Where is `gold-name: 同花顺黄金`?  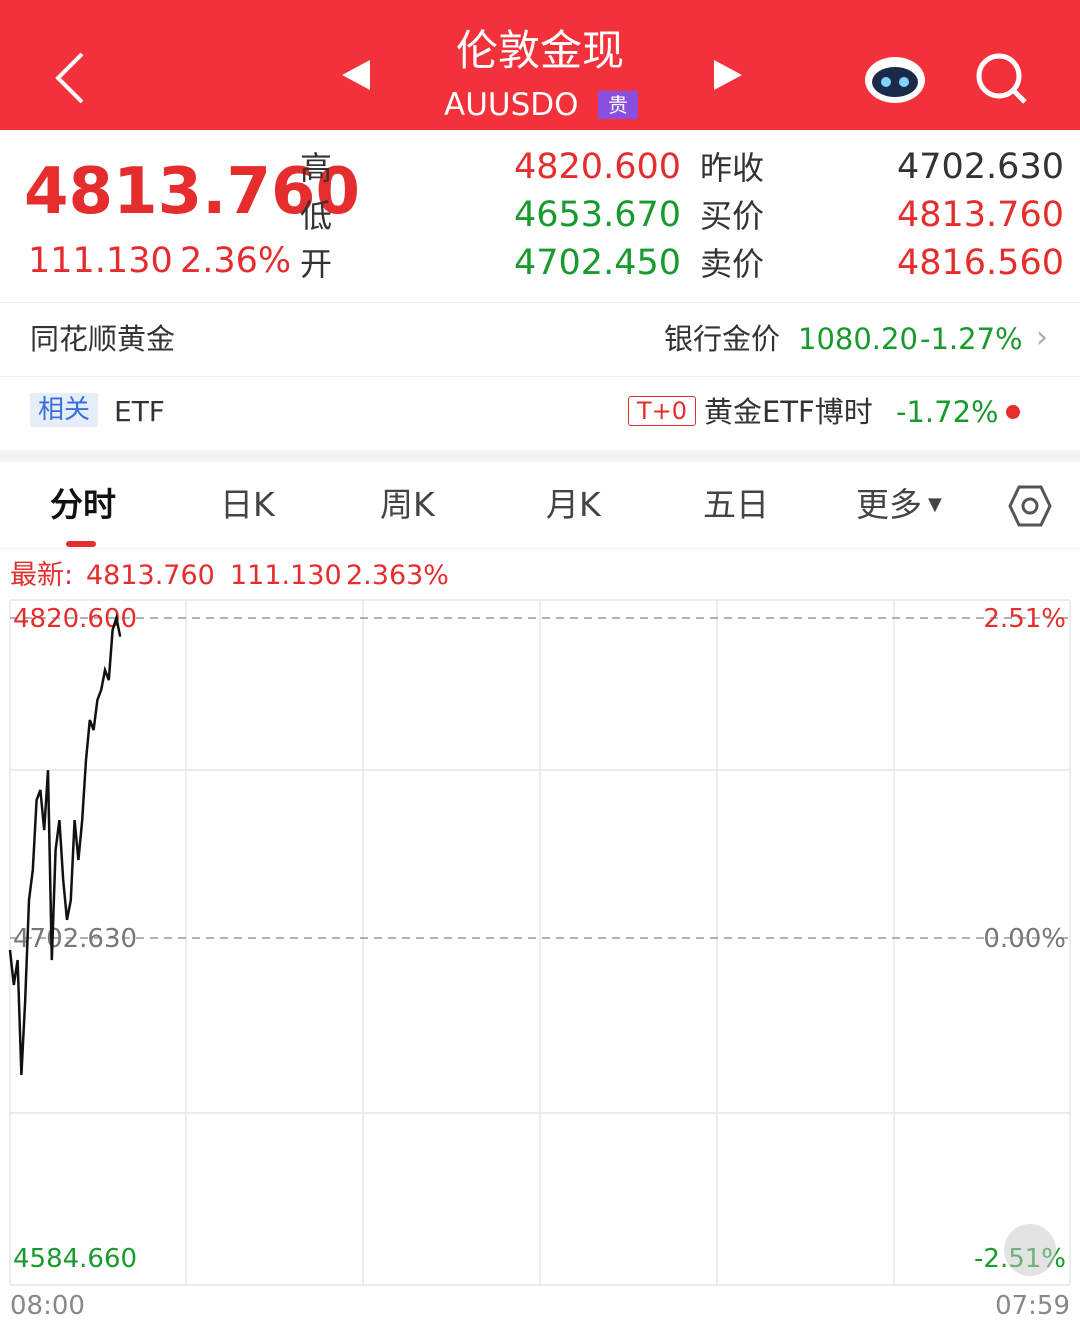 gold-name: 同花顺黄金 is located at coordinates (103, 339).